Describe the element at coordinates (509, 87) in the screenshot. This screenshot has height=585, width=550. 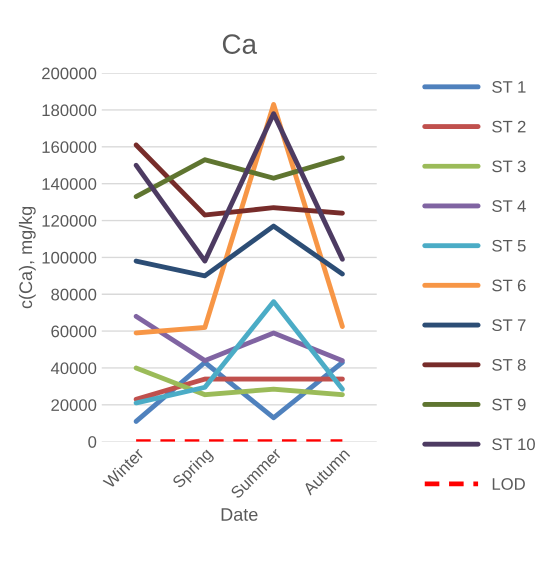
I see `legend-label: ST 1` at that location.